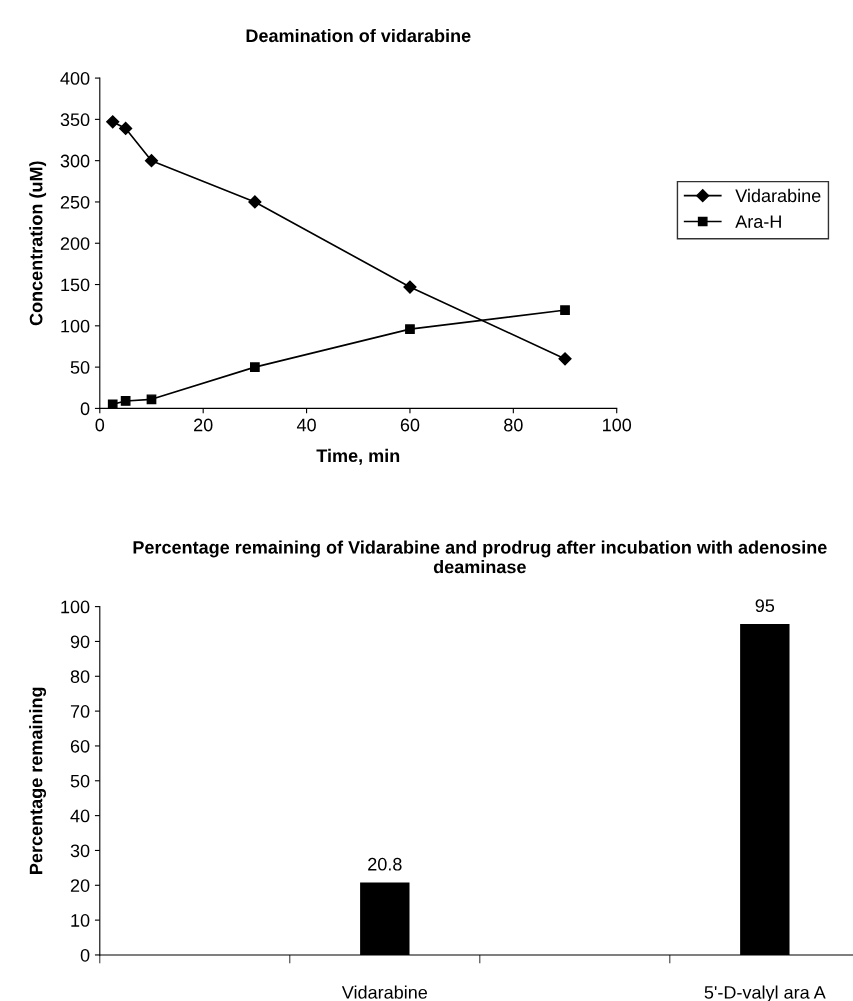 This screenshot has height=1001, width=853. I want to click on legend-label: Vidarabine, so click(778, 195).